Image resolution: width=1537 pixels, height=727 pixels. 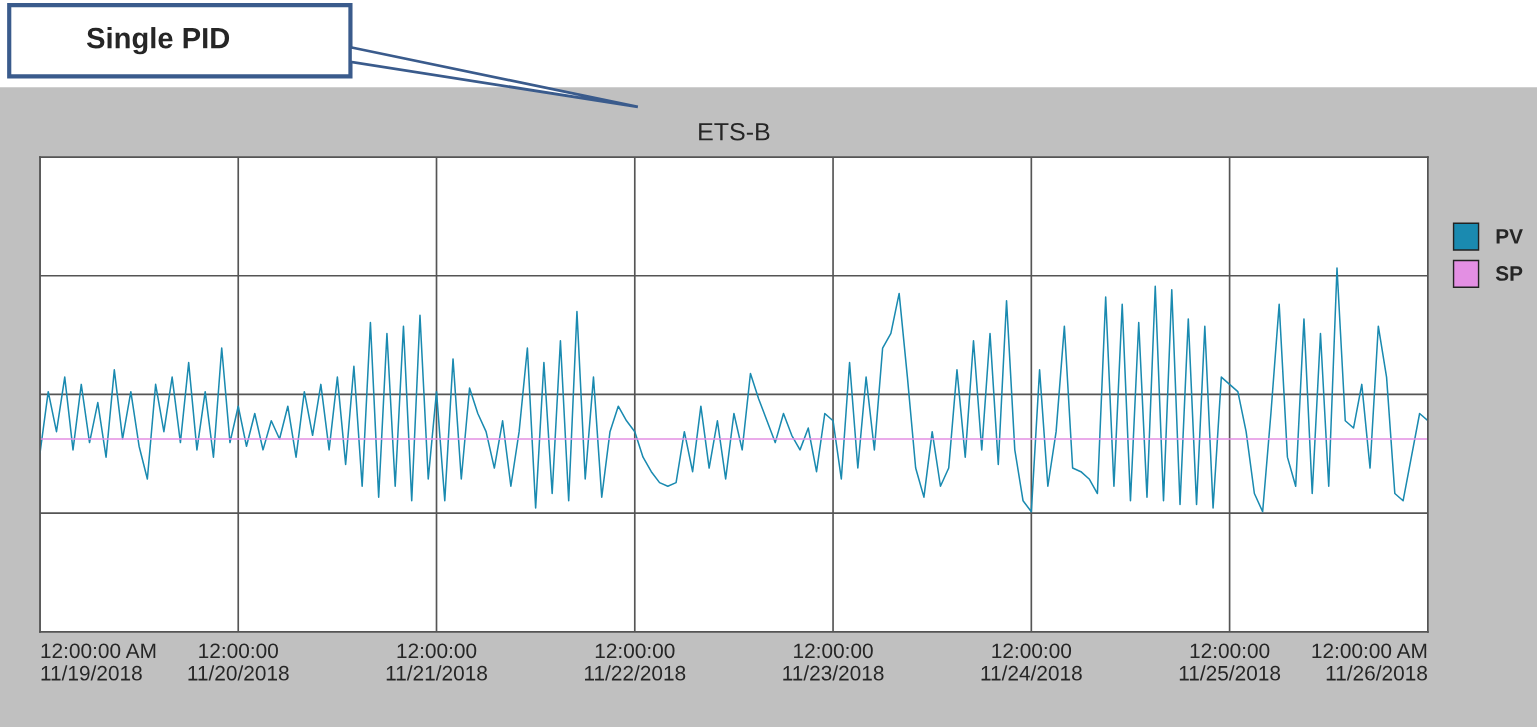 What do you see at coordinates (635, 662) in the screenshot?
I see `x-tick-label: 12:00:00 11/22/2018` at bounding box center [635, 662].